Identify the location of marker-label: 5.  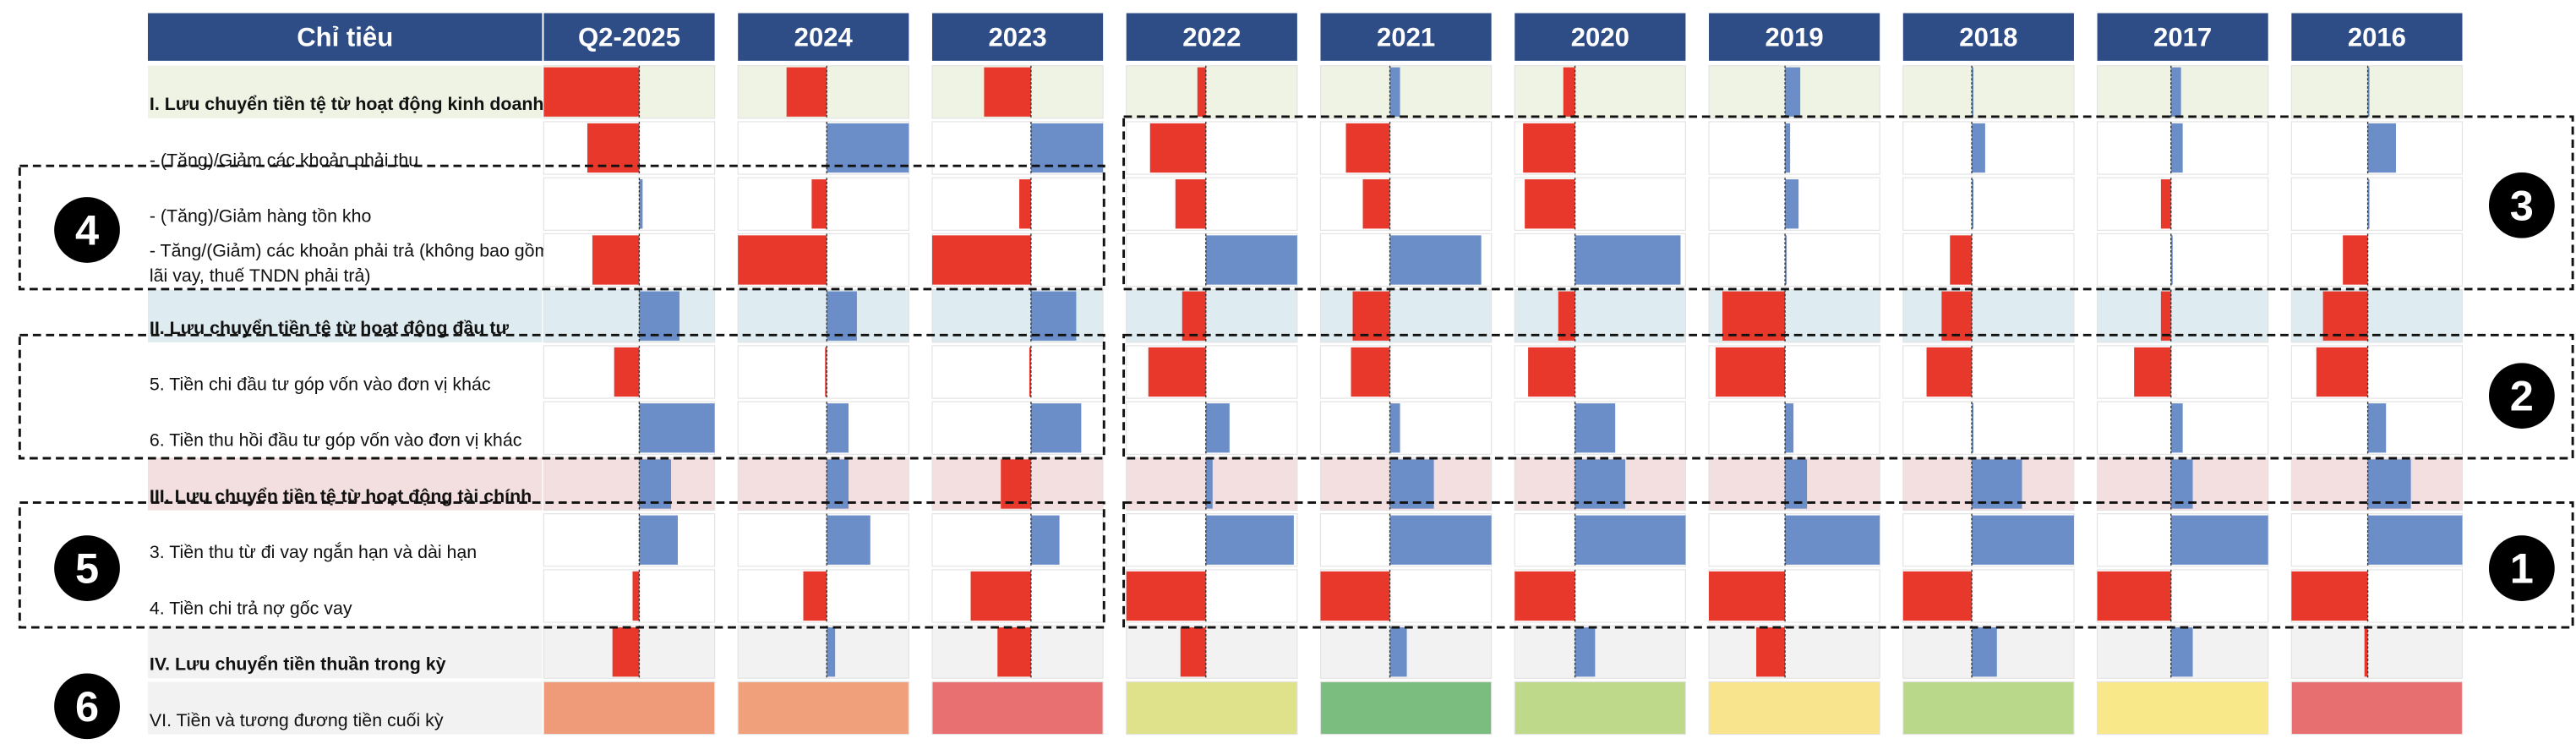
(87, 569).